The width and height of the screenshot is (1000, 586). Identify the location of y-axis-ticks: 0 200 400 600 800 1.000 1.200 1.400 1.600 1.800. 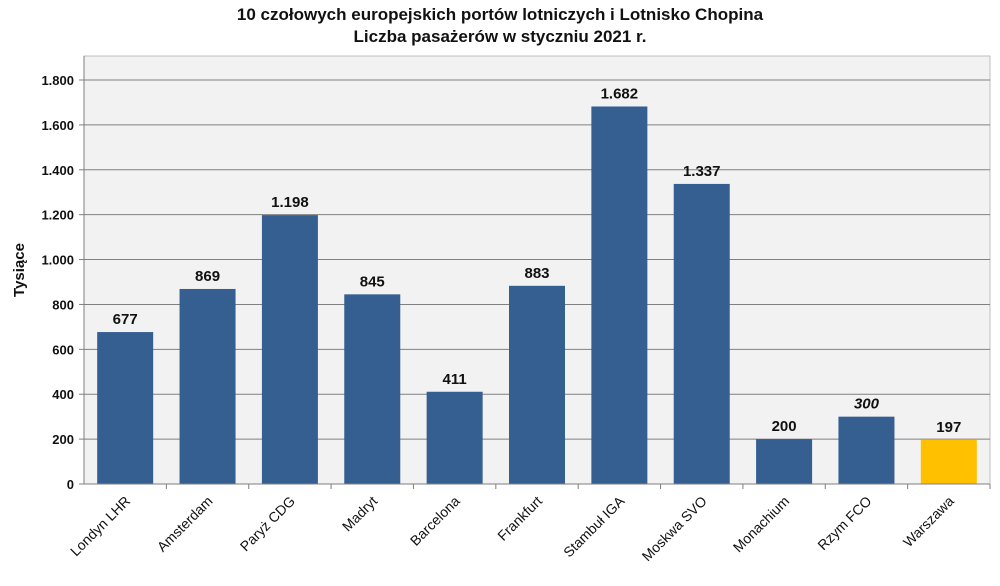
(62, 282).